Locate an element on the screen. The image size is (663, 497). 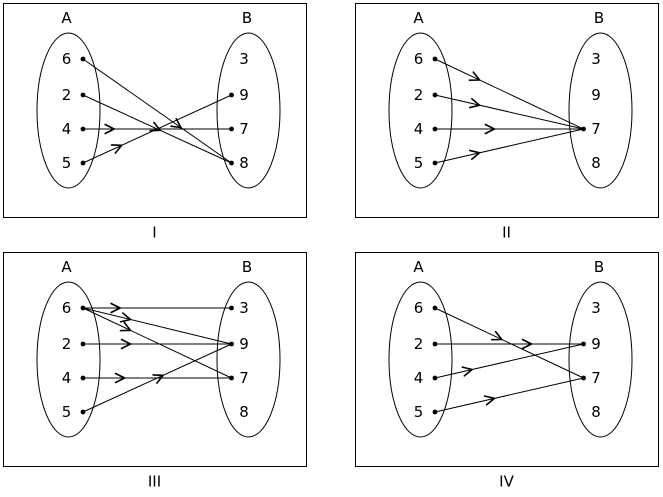
set-b-item-3-dot is located at coordinates (231, 308).